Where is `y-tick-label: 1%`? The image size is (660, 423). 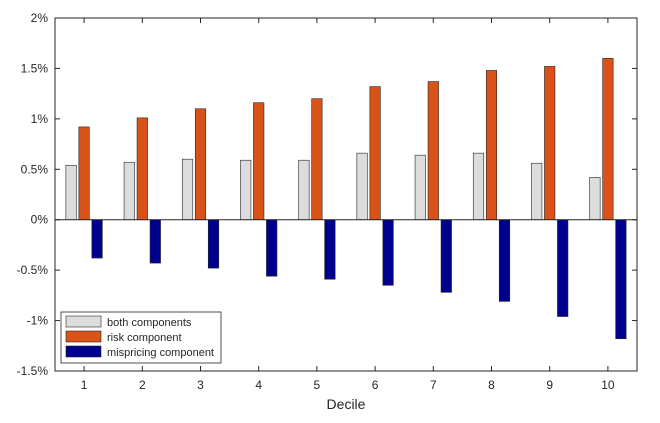
y-tick-label: 1% is located at coordinates (40, 119).